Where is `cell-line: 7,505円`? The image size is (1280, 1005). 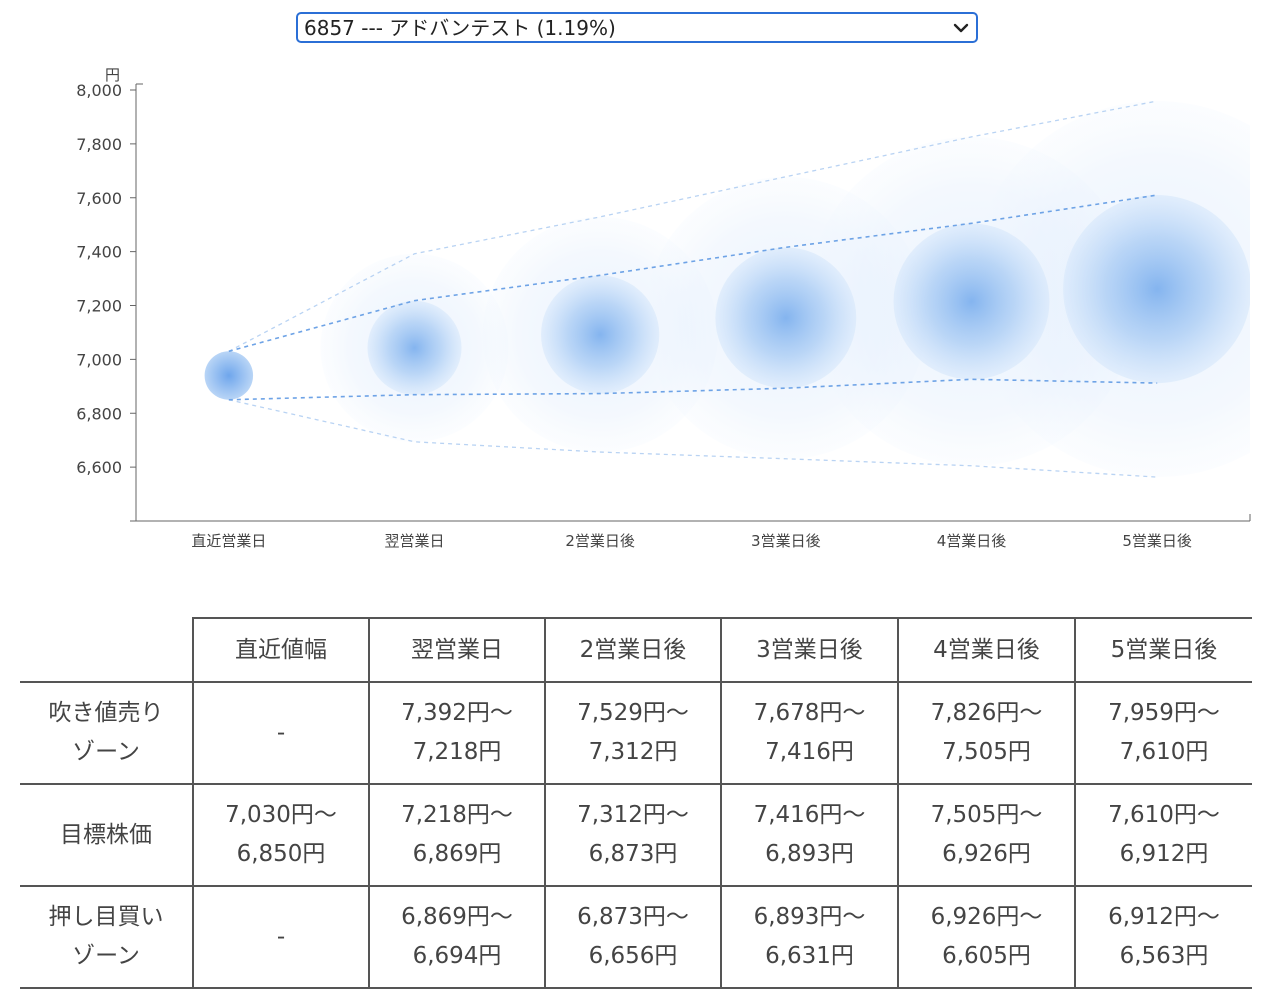
cell-line: 7,505円 is located at coordinates (986, 752).